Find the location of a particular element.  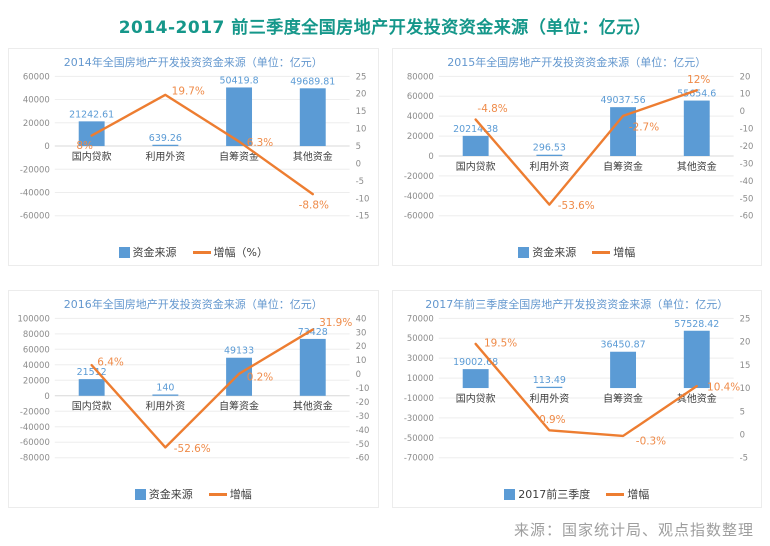

bar-value-label: 73428 is located at coordinates (313, 332).